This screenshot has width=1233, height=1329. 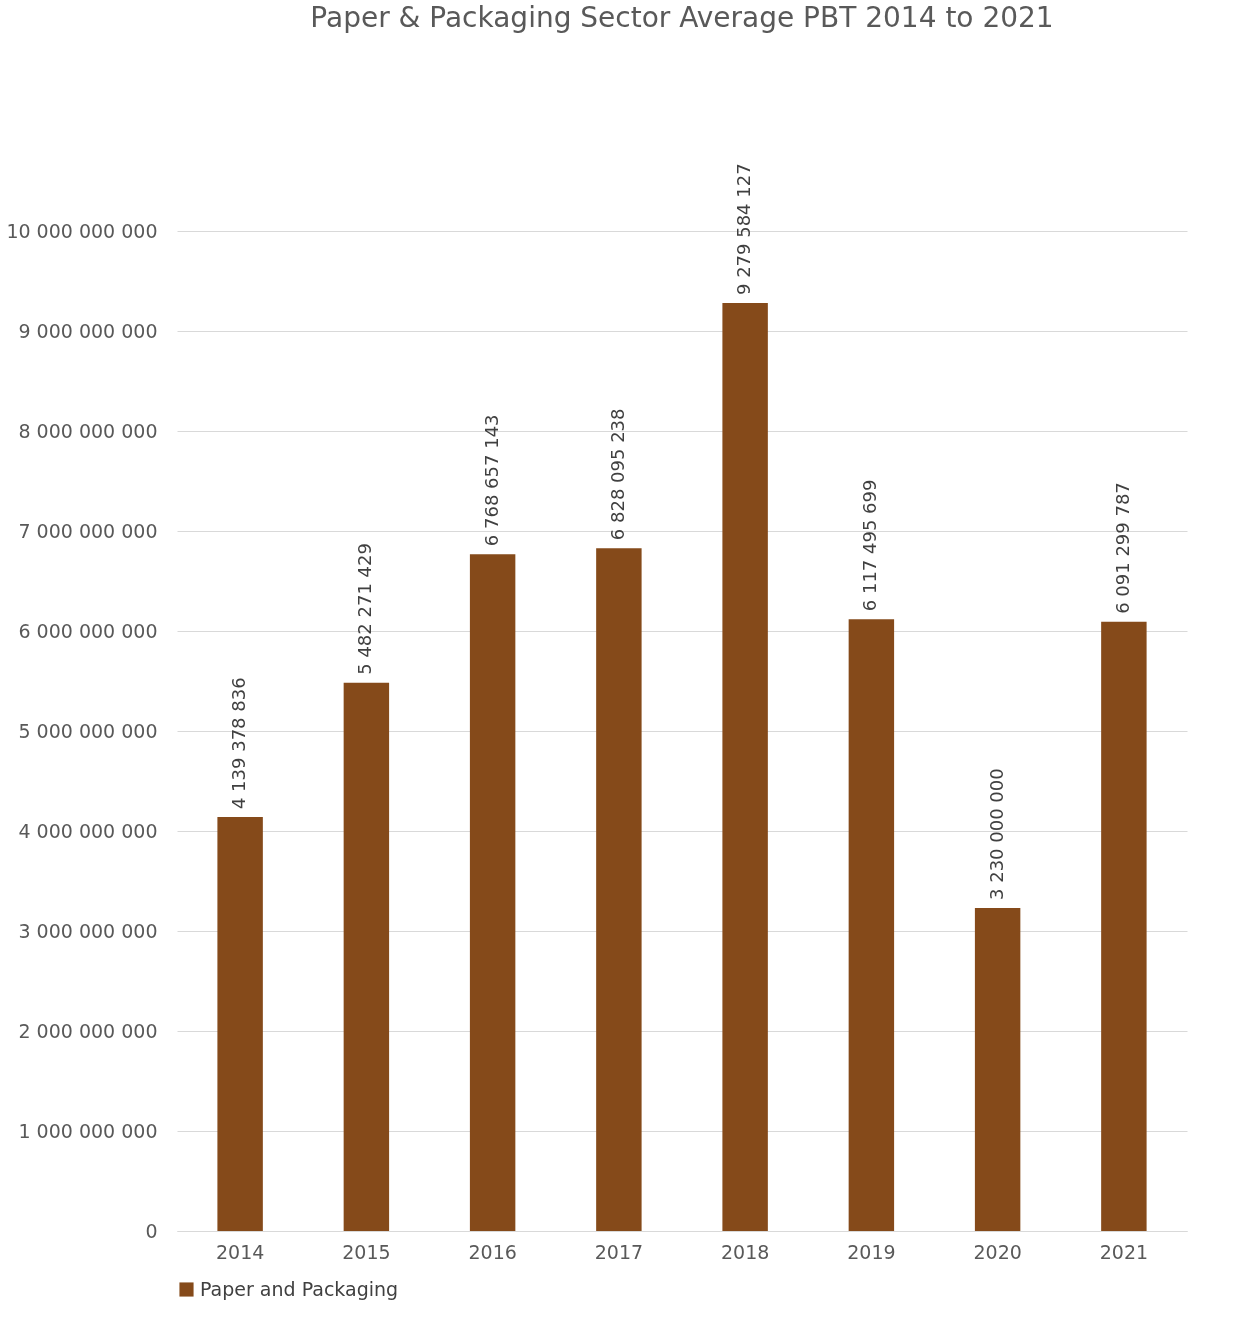 I want to click on x-tick-label: 2014, so click(x=240, y=1251).